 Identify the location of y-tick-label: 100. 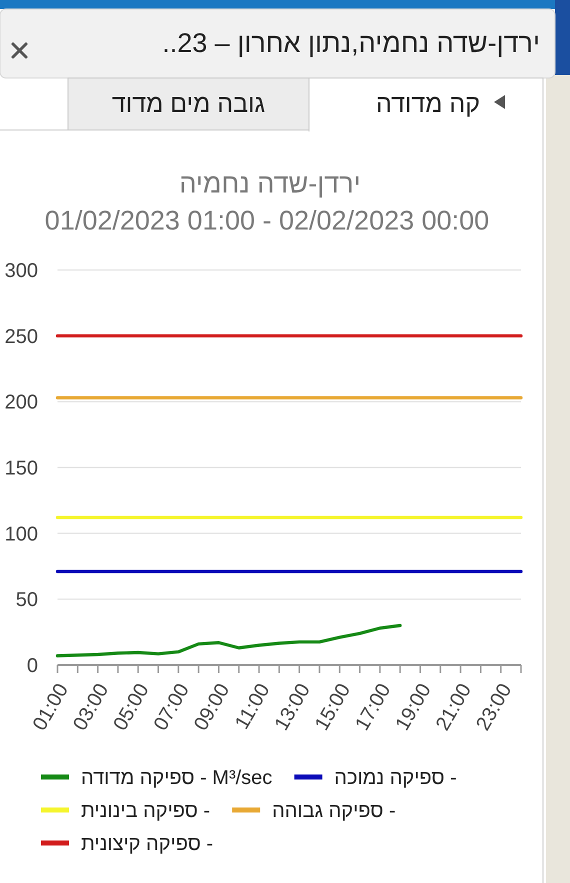
(21, 534).